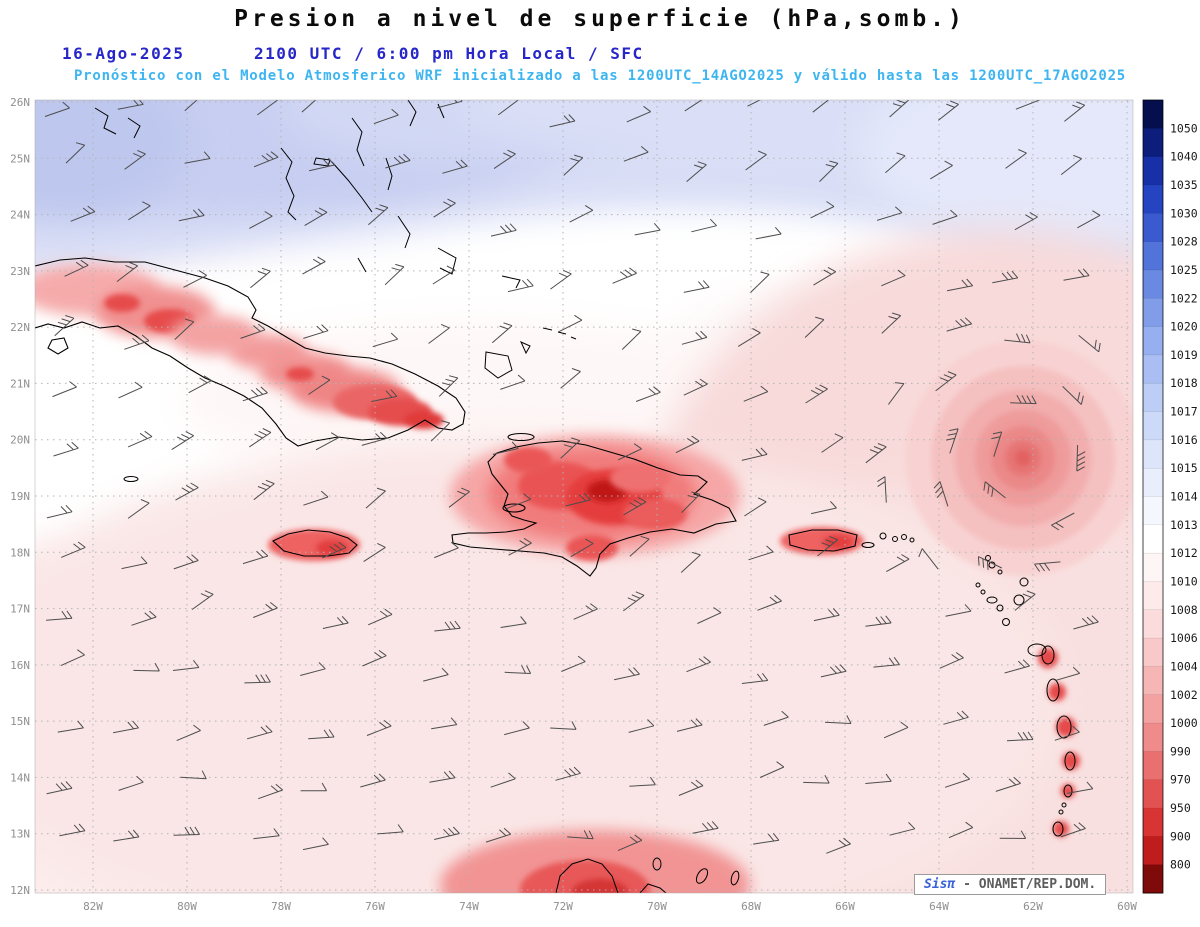 This screenshot has height=927, width=1200. What do you see at coordinates (1153, 496) in the screenshot?
I see `colorbar-frame` at bounding box center [1153, 496].